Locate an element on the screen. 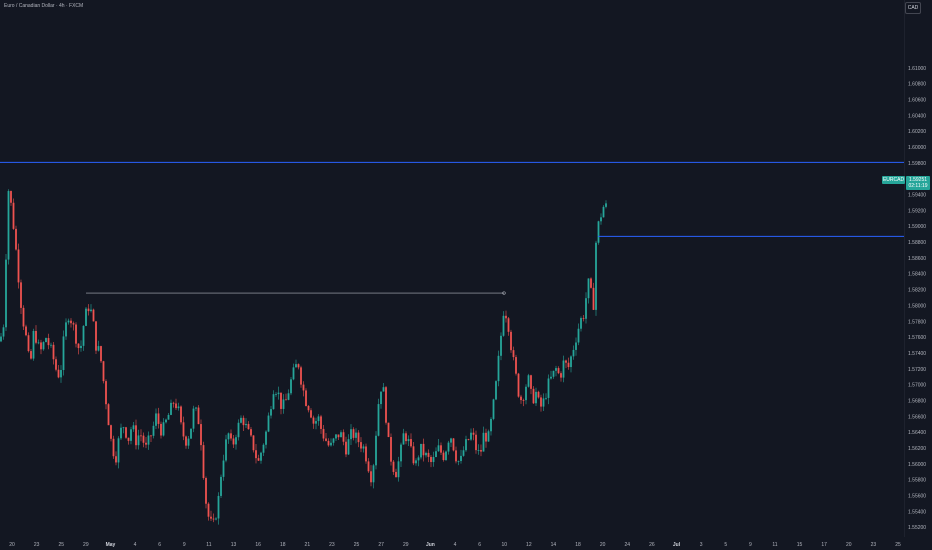 This screenshot has height=550, width=932. time-tick-label: Jun is located at coordinates (430, 545).